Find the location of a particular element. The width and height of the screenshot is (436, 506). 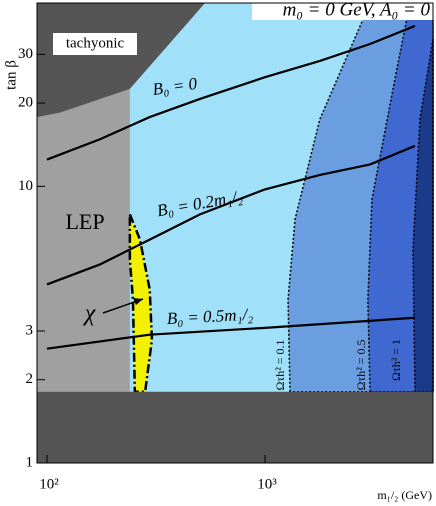

y-tick-label: 30 is located at coordinates (25, 54).